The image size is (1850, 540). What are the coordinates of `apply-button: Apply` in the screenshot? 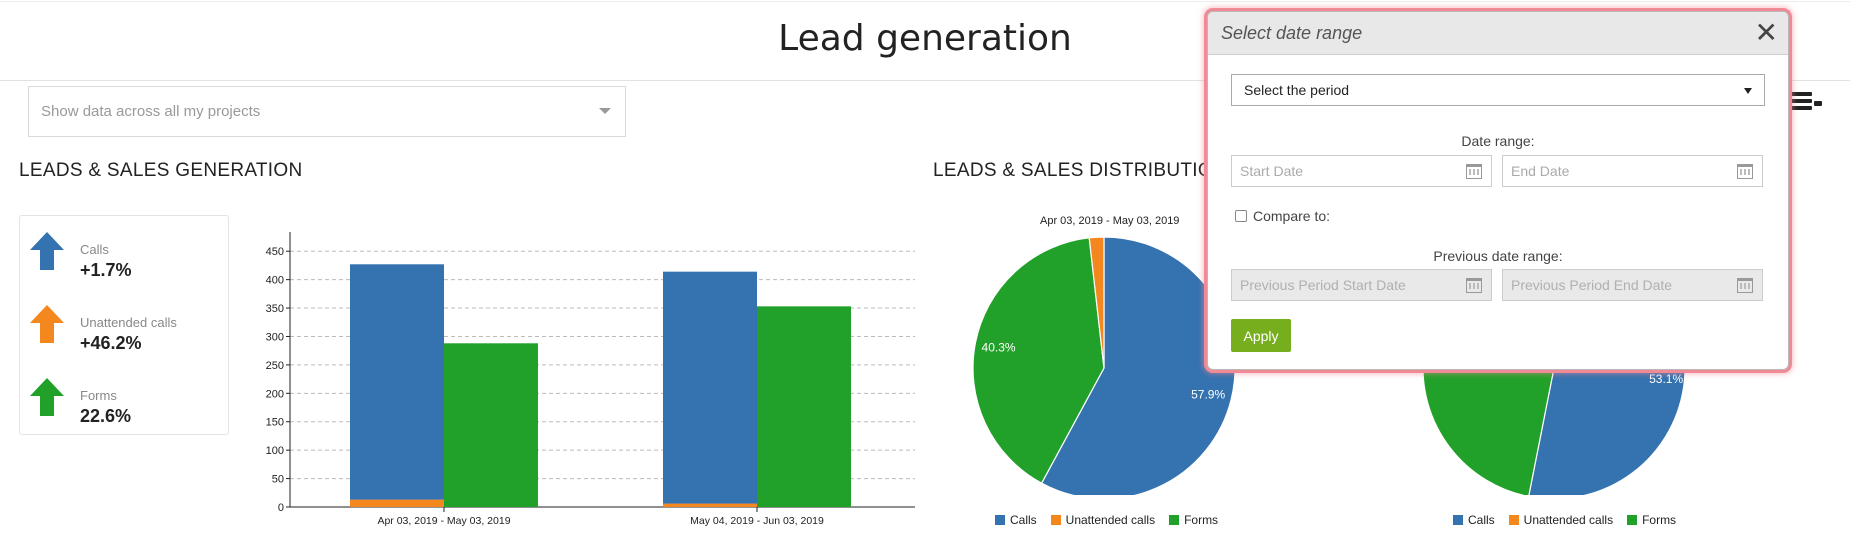 It's located at (1261, 335).